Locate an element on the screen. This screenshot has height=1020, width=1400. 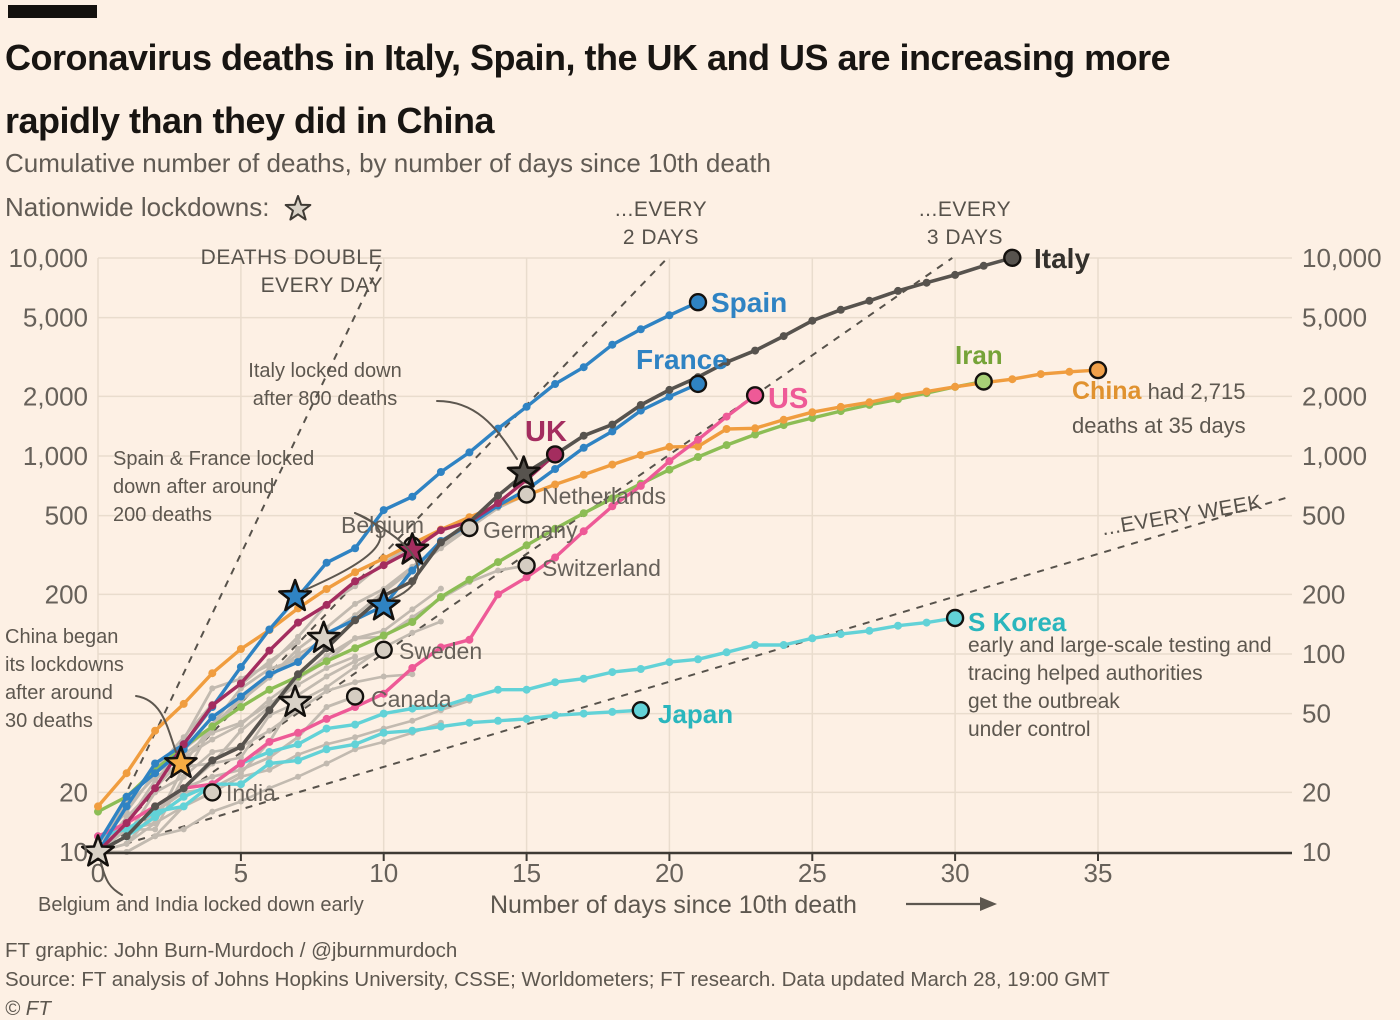
endpoint-marker-germany is located at coordinates (469, 528).